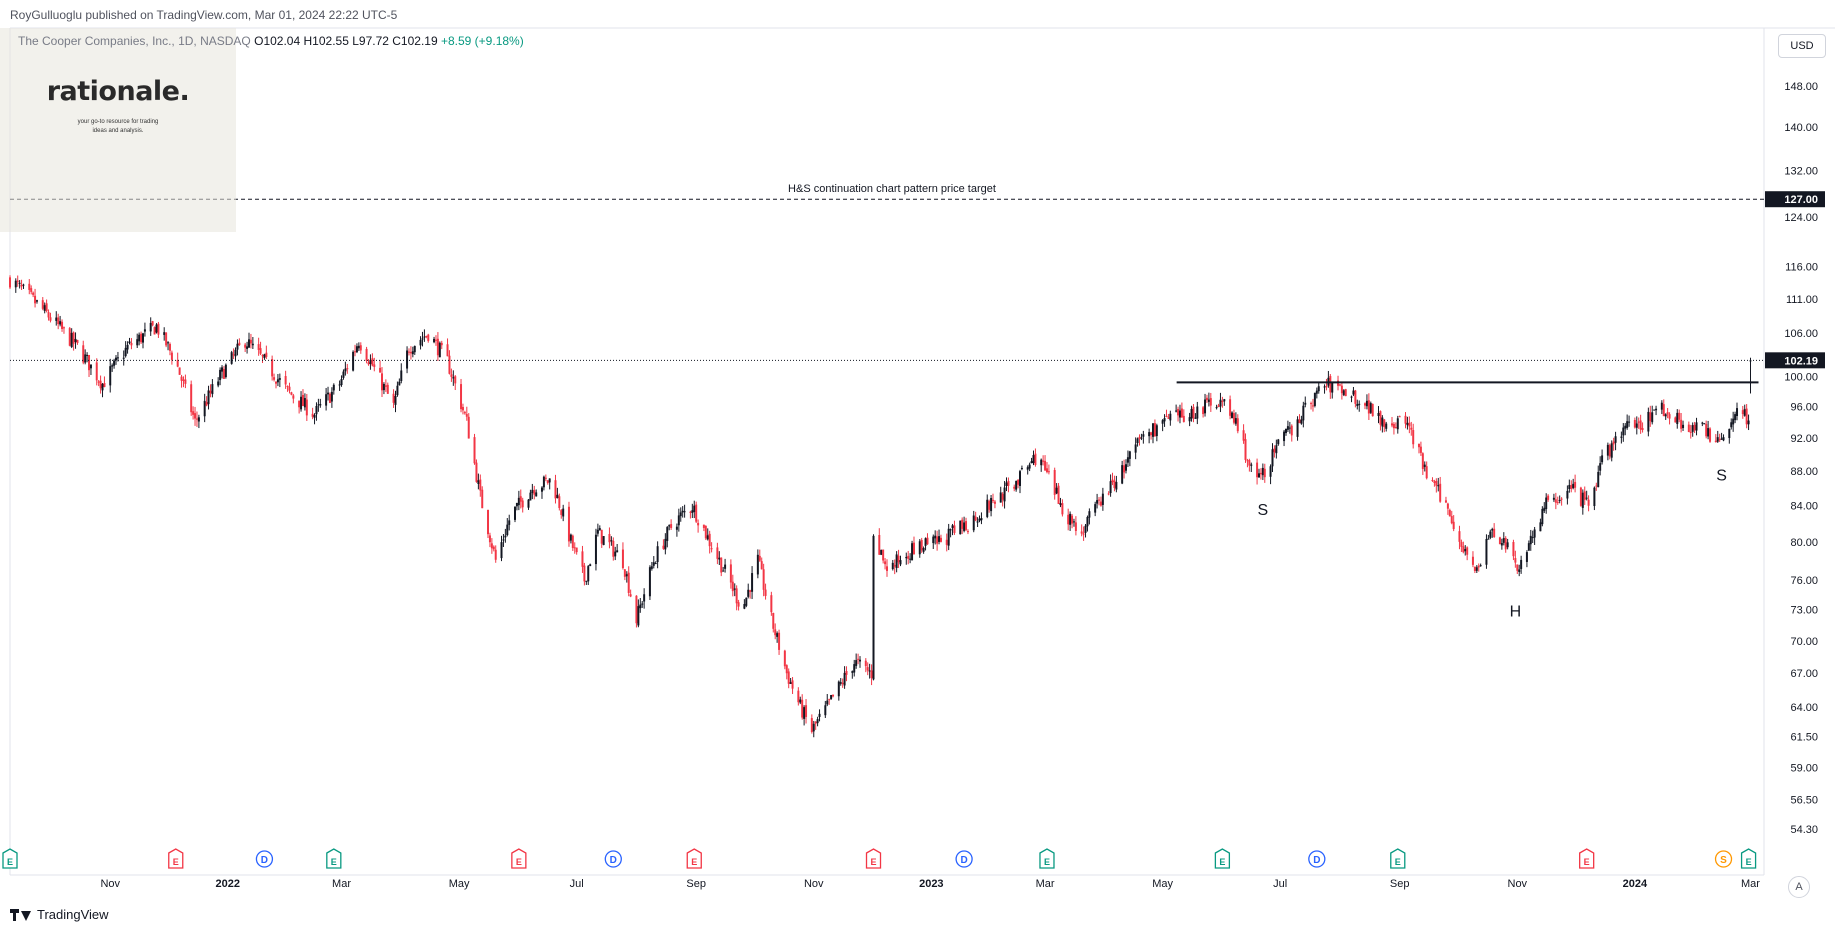 Image resolution: width=1835 pixels, height=931 pixels. I want to click on auto-scale-button: A, so click(1799, 887).